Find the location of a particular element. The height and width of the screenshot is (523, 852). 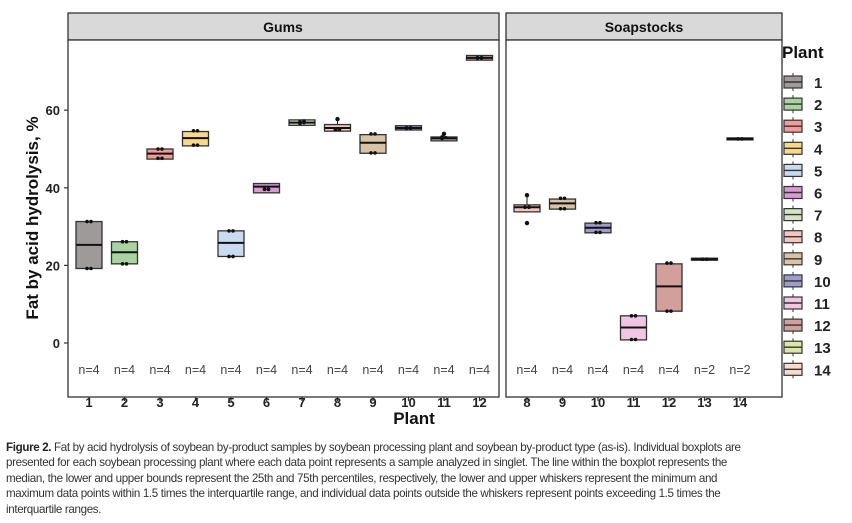

legend-title: Plant is located at coordinates (803, 52).